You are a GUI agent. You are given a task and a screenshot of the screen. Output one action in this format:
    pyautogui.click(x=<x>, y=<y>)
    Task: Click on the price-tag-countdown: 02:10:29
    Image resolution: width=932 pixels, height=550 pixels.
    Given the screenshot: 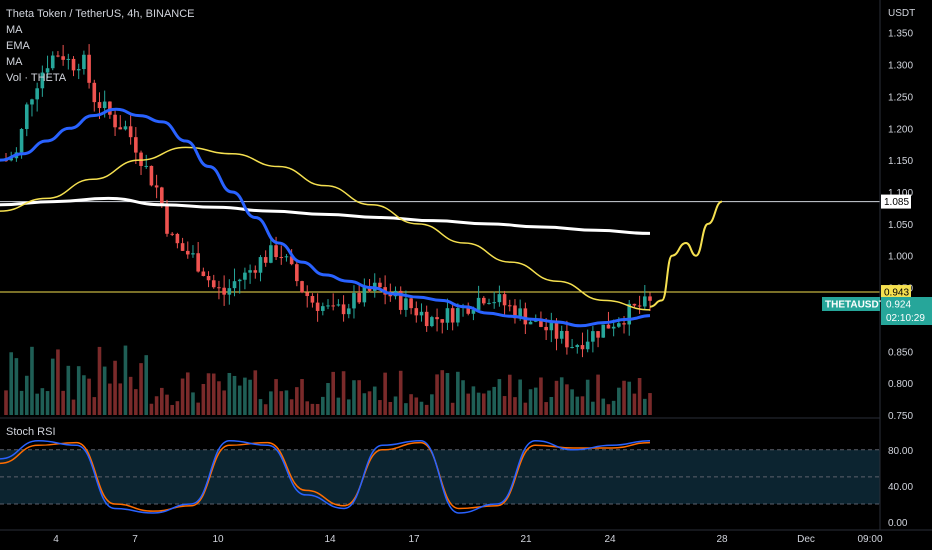 What is the action you would take?
    pyautogui.click(x=905, y=318)
    